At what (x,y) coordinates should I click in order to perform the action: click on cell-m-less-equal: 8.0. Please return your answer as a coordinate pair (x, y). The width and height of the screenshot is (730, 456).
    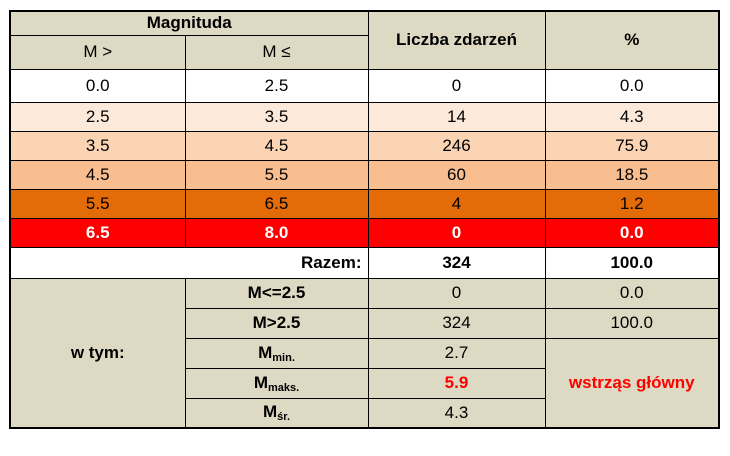
    Looking at the image, I should click on (276, 232).